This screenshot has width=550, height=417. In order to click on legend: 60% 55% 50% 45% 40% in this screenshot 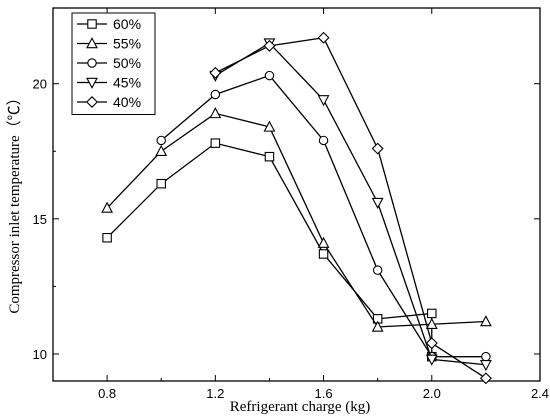, I will do `click(113, 63)`.